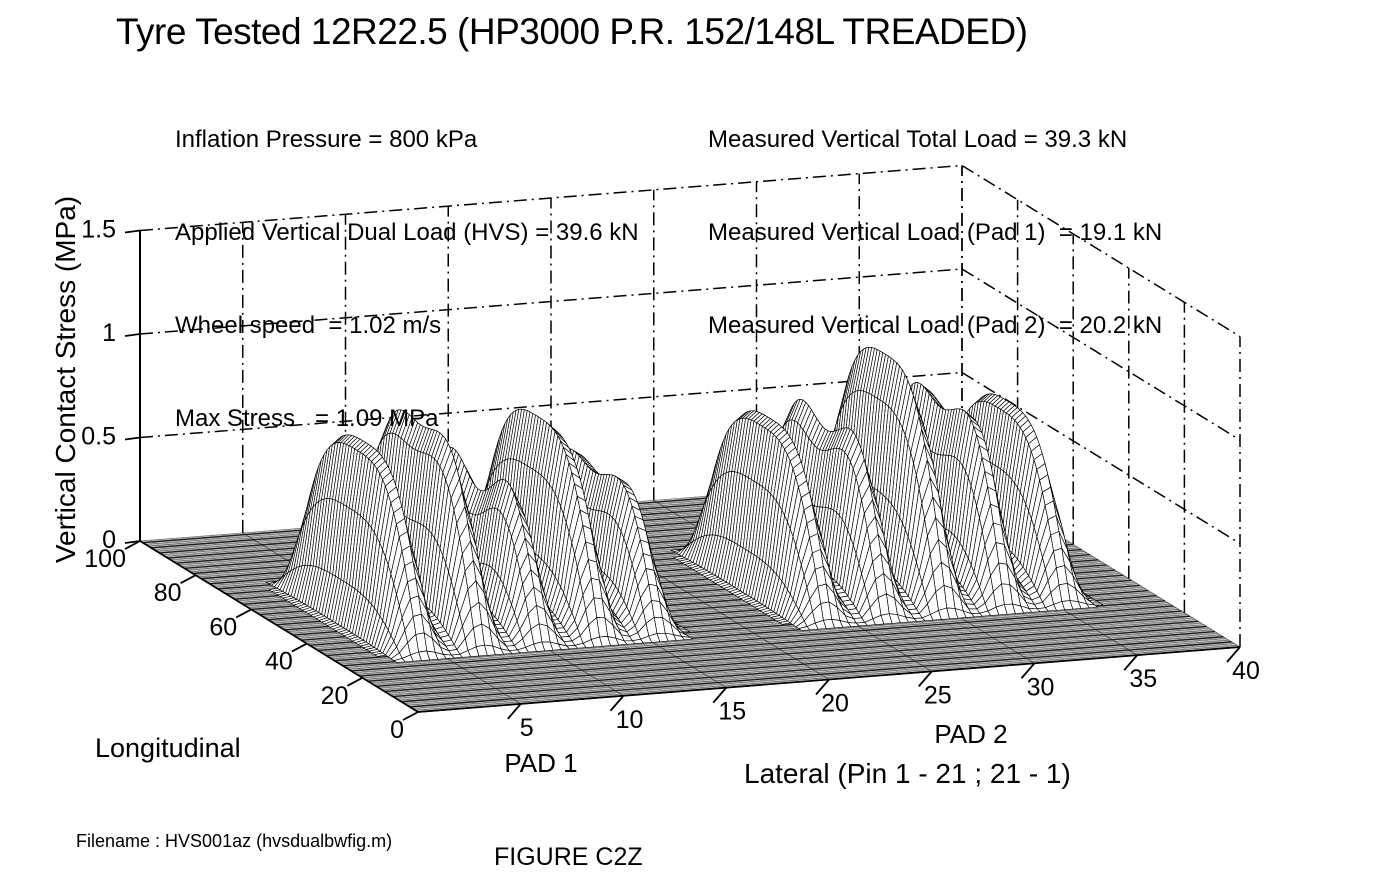  I want to click on pad-2-label: PAD 2, so click(971, 734).